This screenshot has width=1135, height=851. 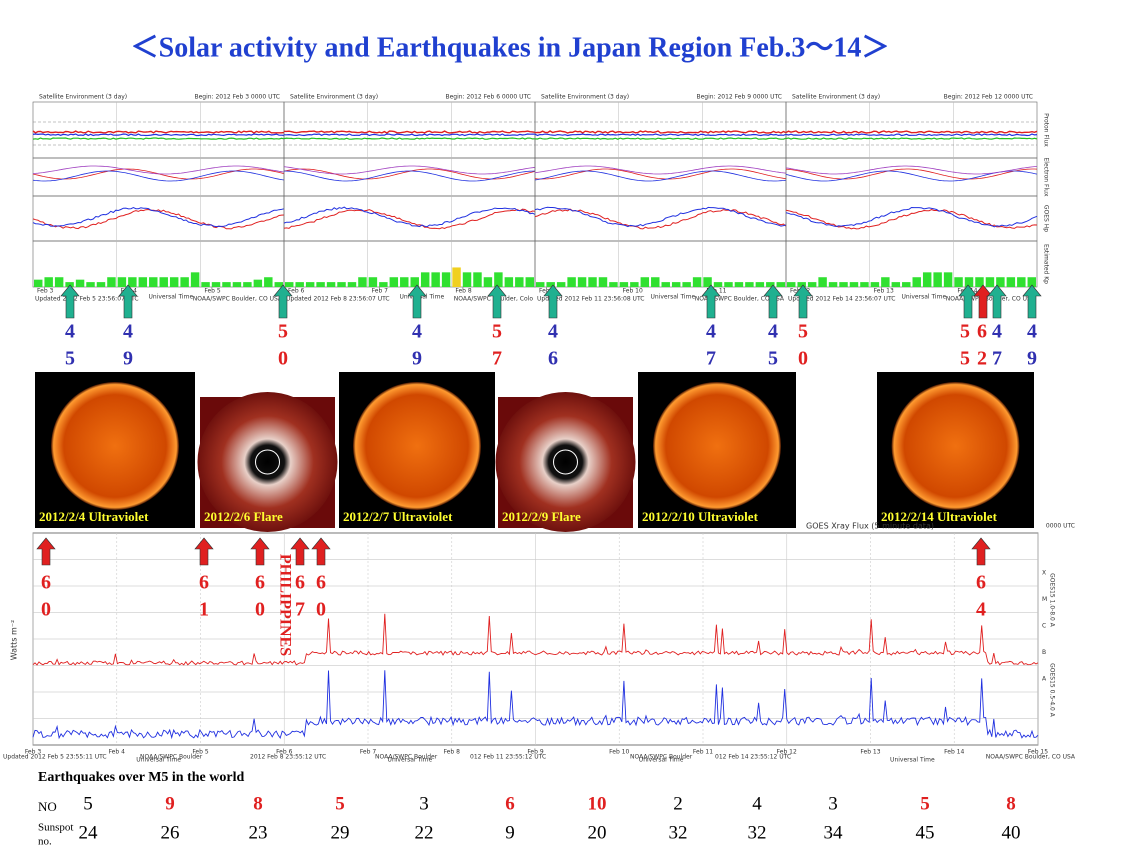 I want to click on date-tick: Feb 12, so click(x=787, y=752).